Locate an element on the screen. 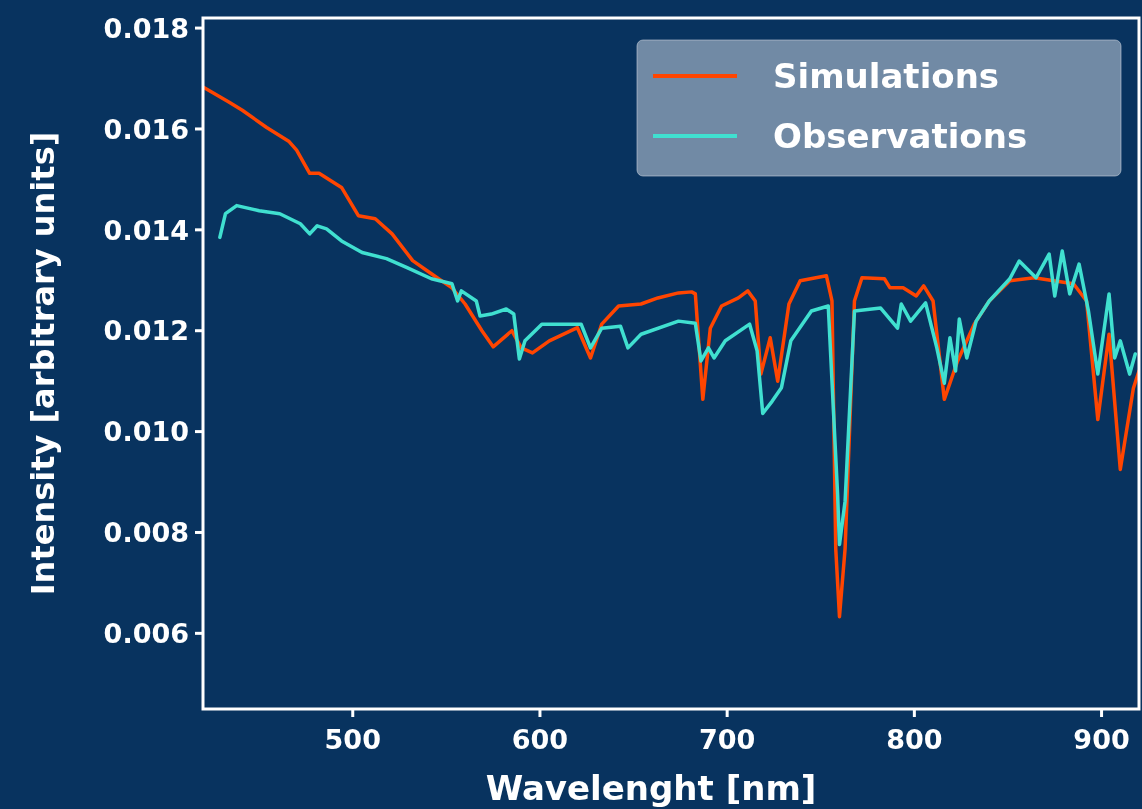 Image resolution: width=1142 pixels, height=809 pixels. x-axis-title: Wavelenght [nm] is located at coordinates (651, 788).